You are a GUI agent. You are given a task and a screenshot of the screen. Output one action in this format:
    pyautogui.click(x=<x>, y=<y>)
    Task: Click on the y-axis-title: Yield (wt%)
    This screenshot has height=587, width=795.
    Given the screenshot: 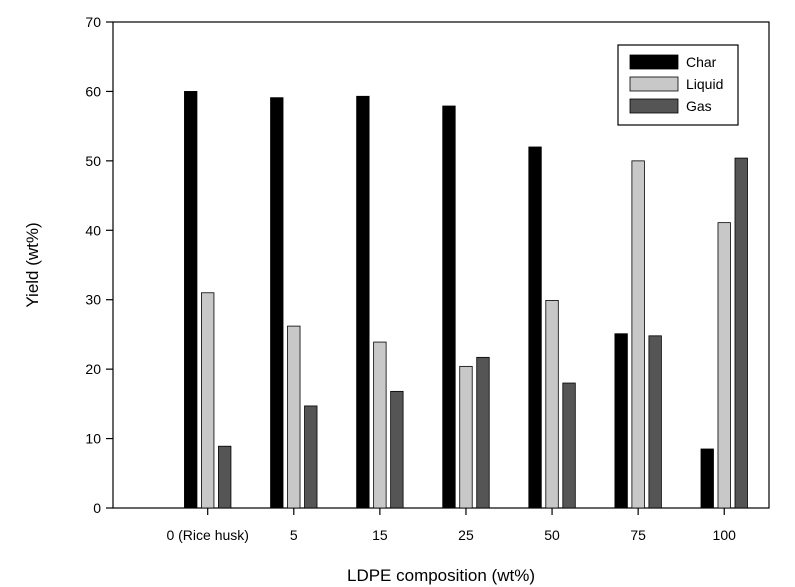 What is the action you would take?
    pyautogui.click(x=32, y=264)
    